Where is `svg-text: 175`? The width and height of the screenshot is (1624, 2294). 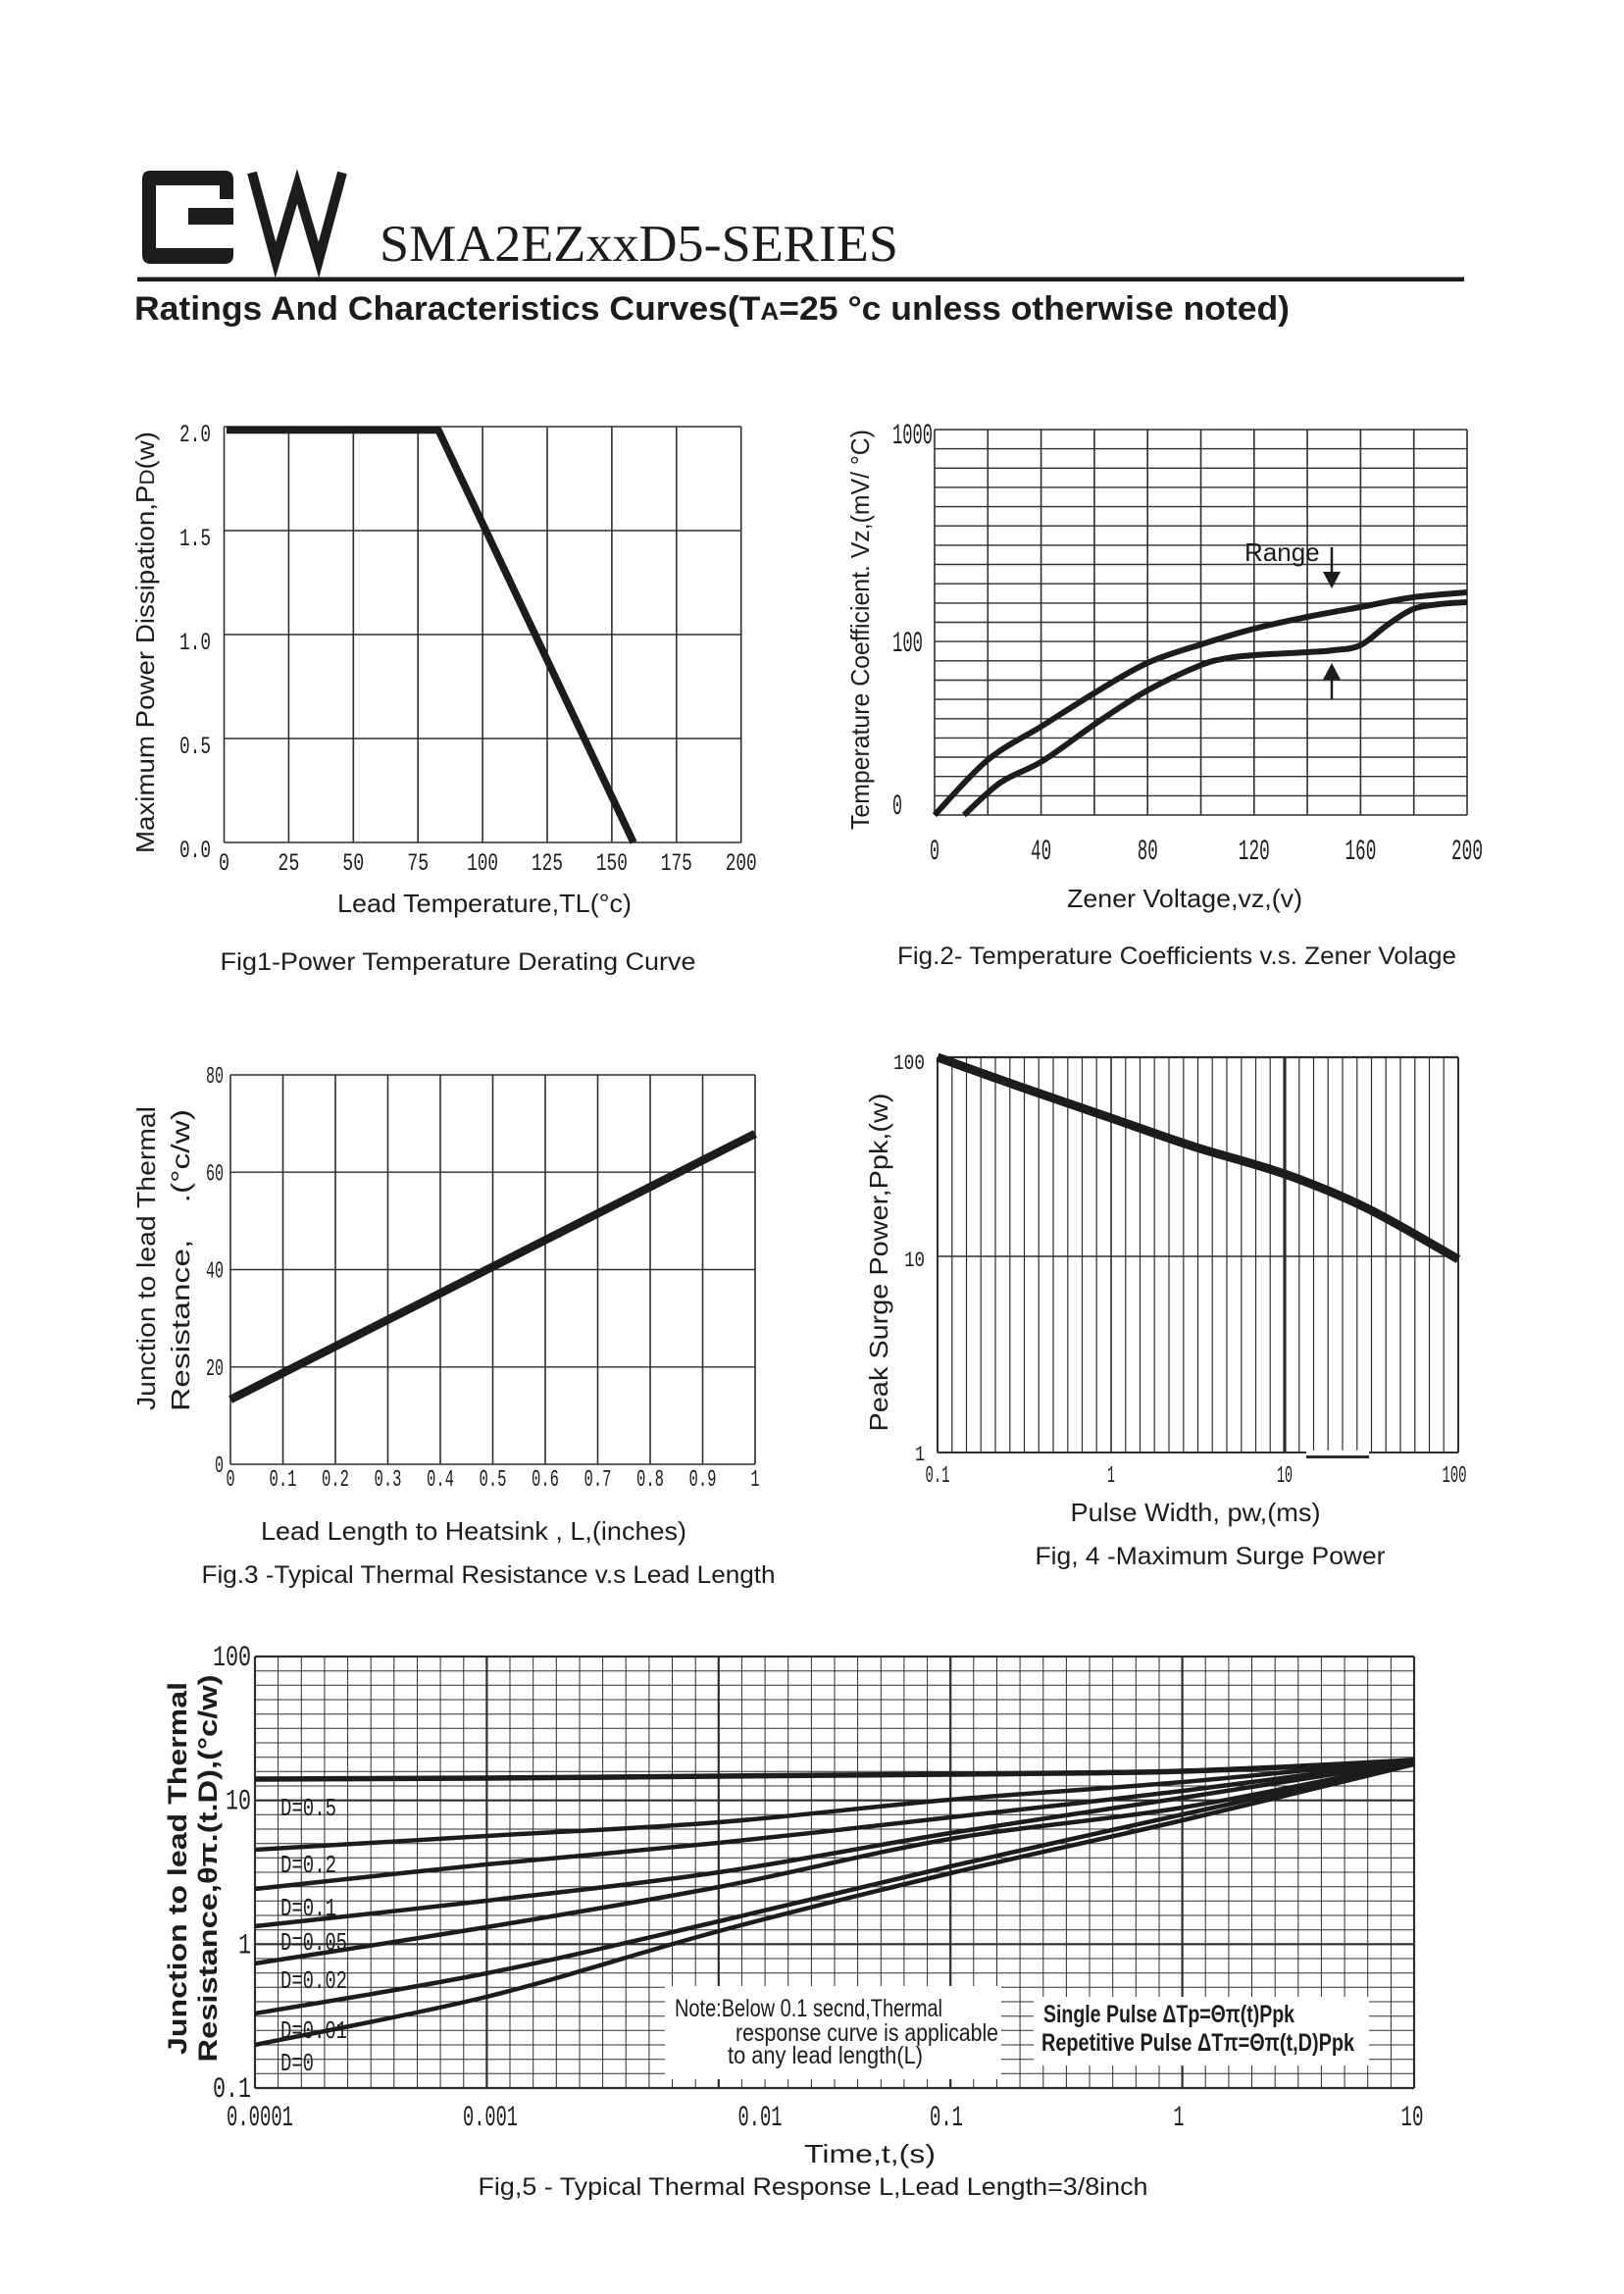 svg-text: 175 is located at coordinates (676, 863).